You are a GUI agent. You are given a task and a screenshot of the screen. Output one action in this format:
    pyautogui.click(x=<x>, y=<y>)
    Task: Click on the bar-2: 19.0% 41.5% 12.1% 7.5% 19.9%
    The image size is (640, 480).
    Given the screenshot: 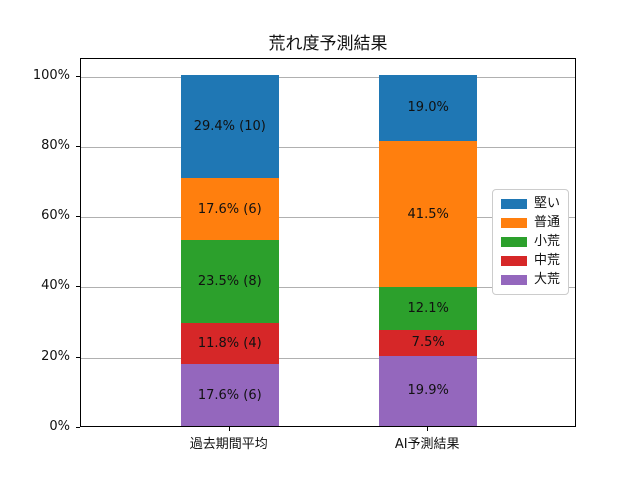 What is the action you would take?
    pyautogui.click(x=428, y=250)
    